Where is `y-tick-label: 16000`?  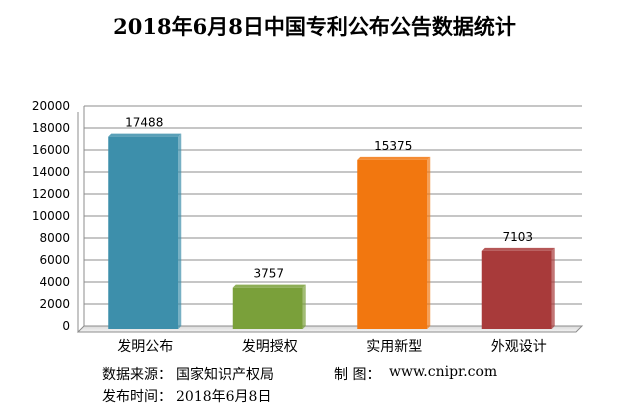
y-tick-label: 16000 is located at coordinates (51, 150).